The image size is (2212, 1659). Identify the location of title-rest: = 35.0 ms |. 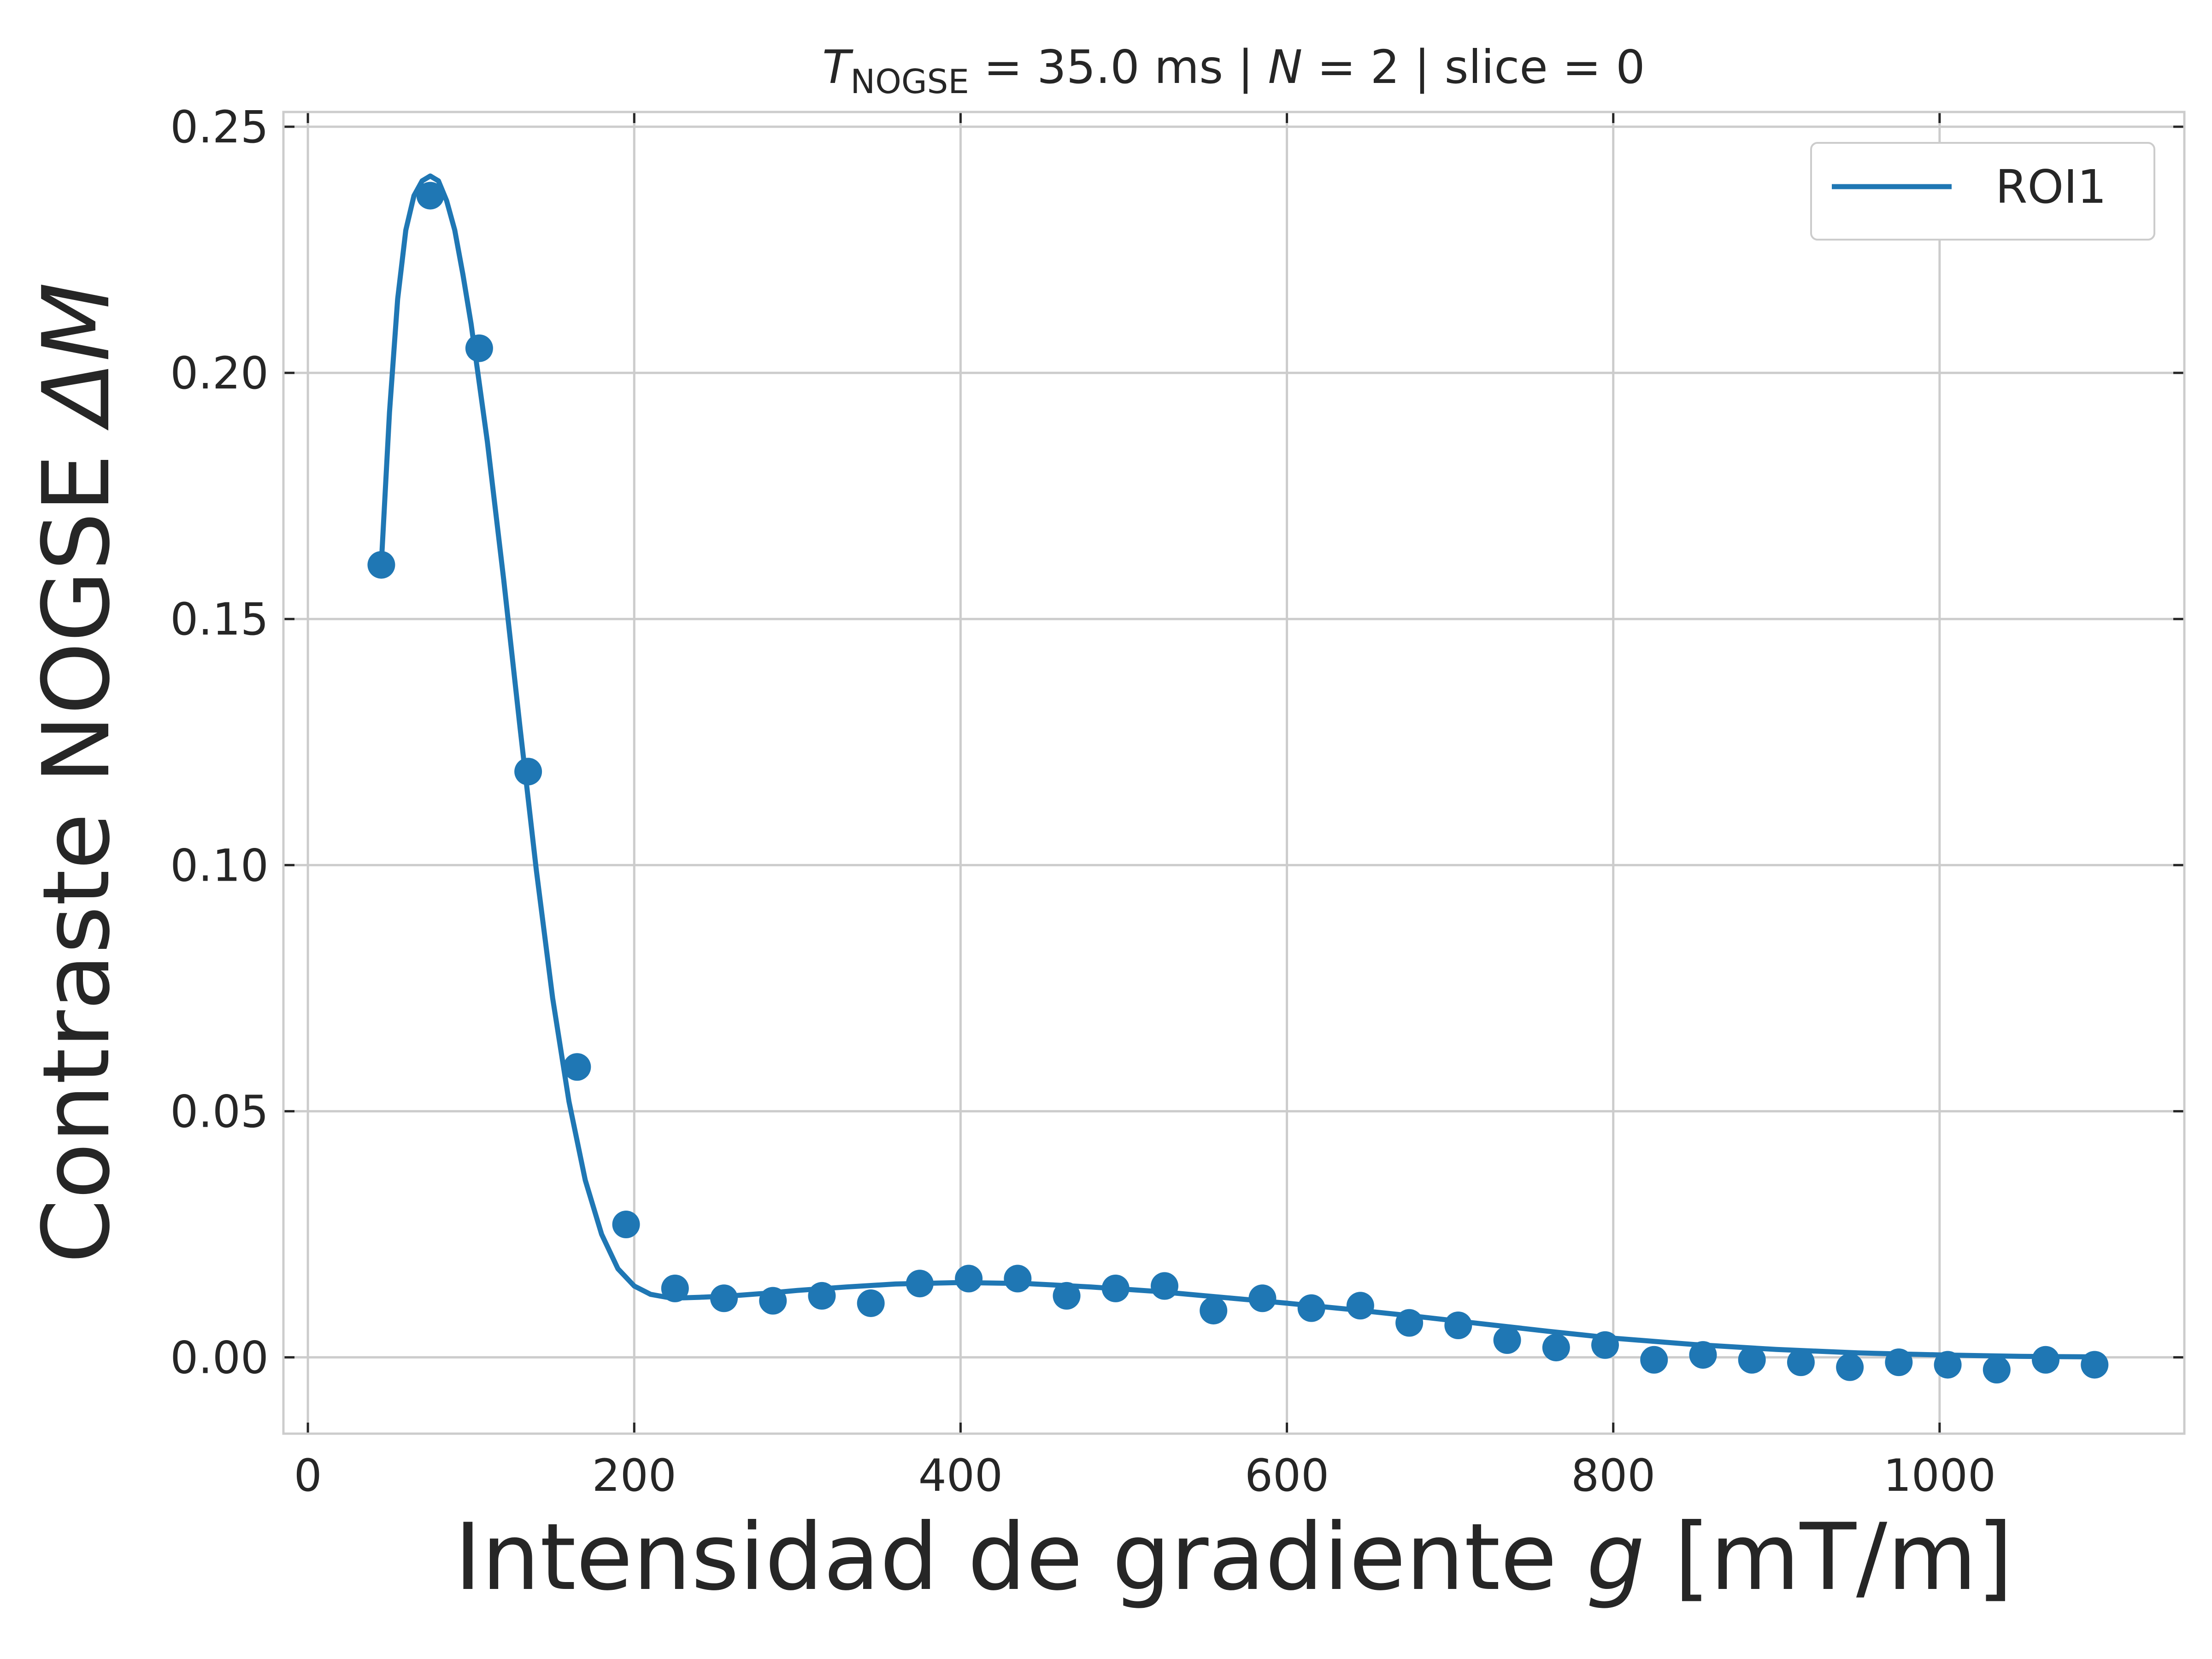
(1118, 67).